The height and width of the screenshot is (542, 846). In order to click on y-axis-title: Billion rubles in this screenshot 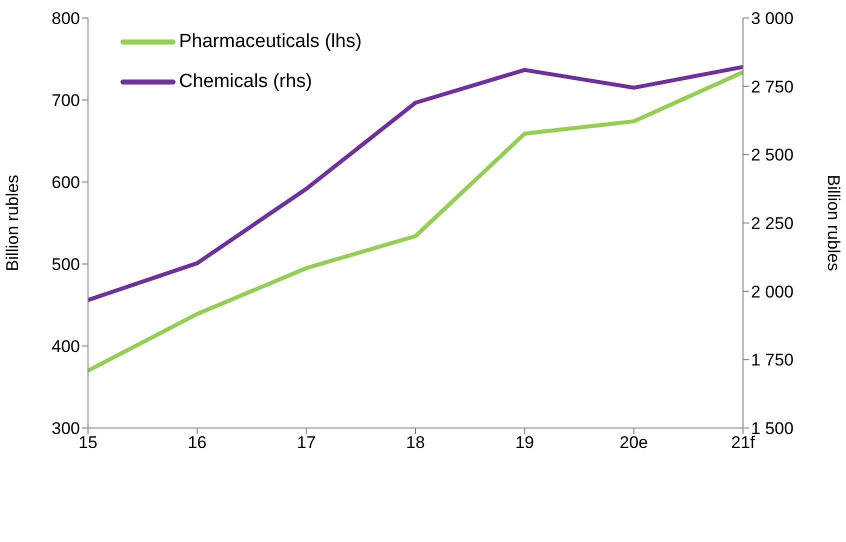, I will do `click(12, 223)`.